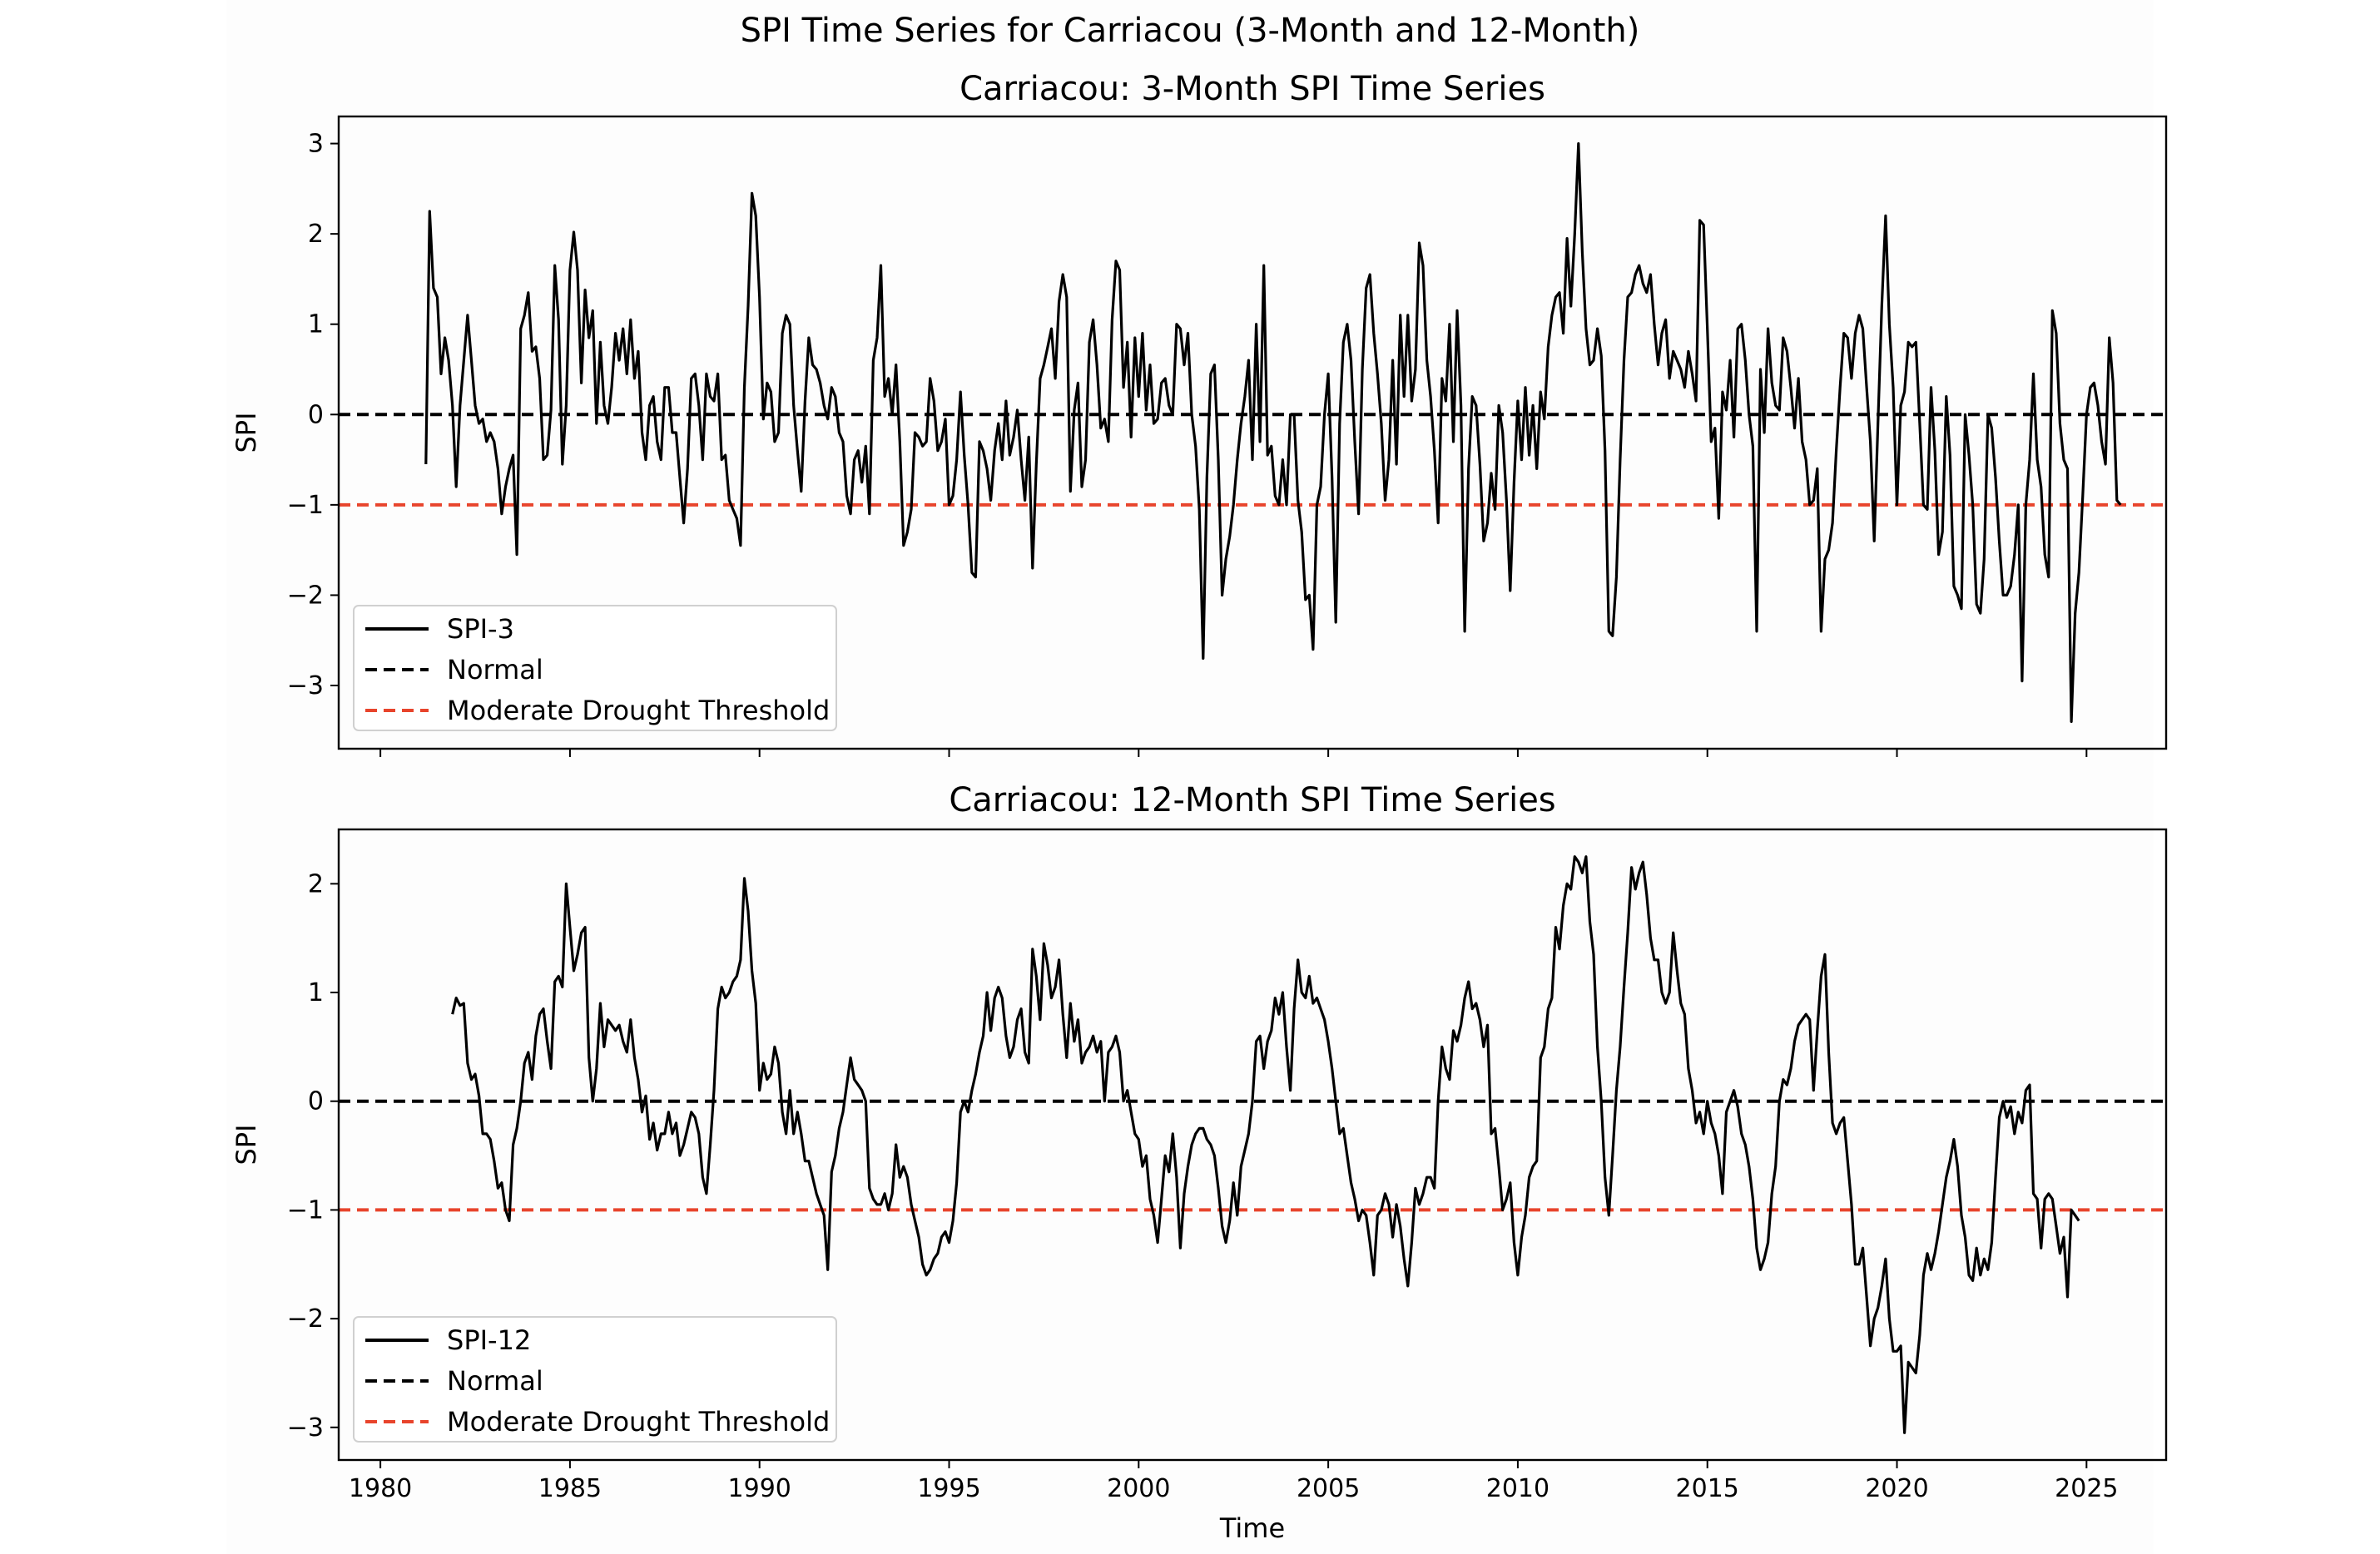  I want to click on x-tick-label: 1980, so click(380, 1488).